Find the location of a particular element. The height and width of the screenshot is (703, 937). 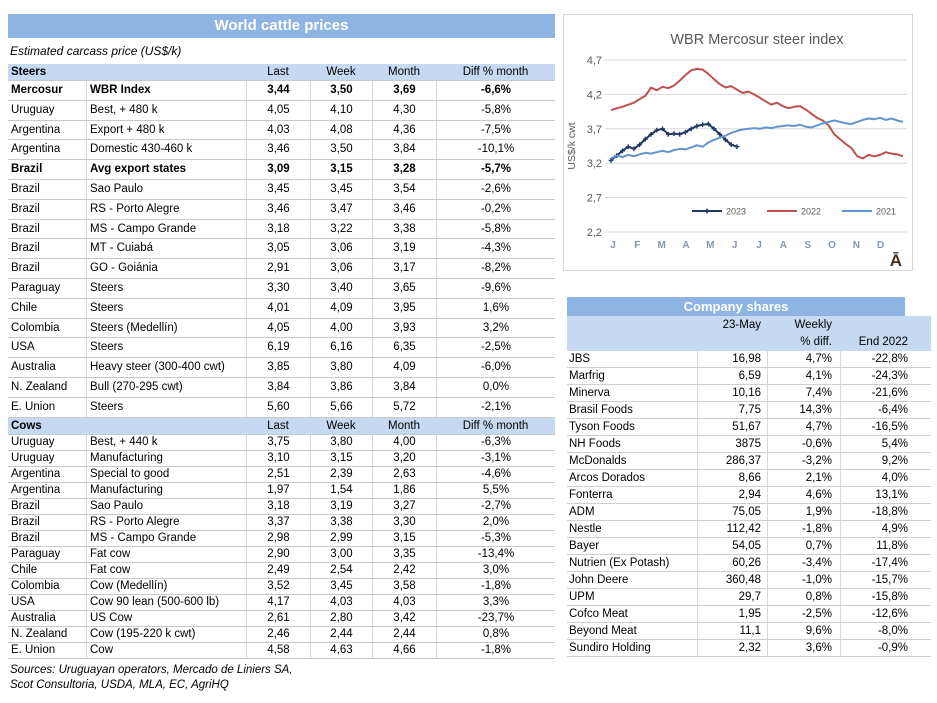

week-cell: 3,00 is located at coordinates (341, 554).